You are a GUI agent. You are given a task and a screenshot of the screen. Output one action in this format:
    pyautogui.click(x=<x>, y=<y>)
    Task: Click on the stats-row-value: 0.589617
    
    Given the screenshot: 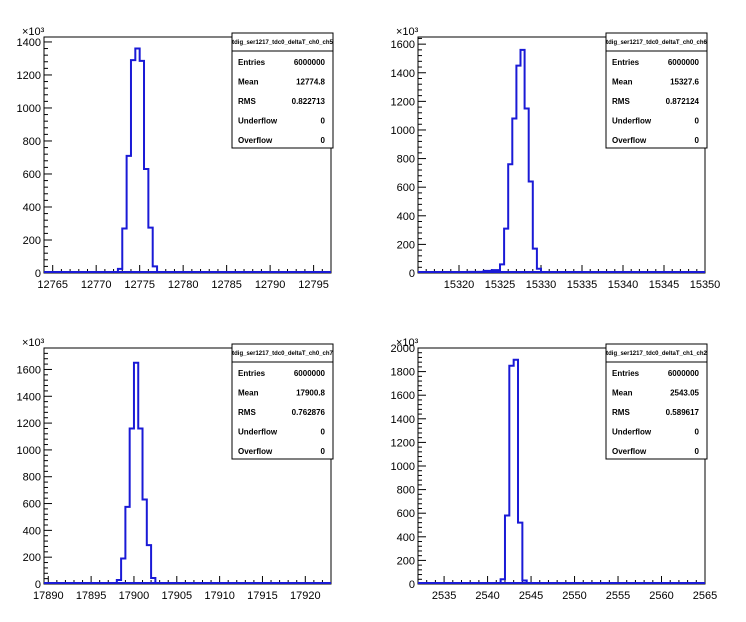 What is the action you would take?
    pyautogui.click(x=683, y=412)
    